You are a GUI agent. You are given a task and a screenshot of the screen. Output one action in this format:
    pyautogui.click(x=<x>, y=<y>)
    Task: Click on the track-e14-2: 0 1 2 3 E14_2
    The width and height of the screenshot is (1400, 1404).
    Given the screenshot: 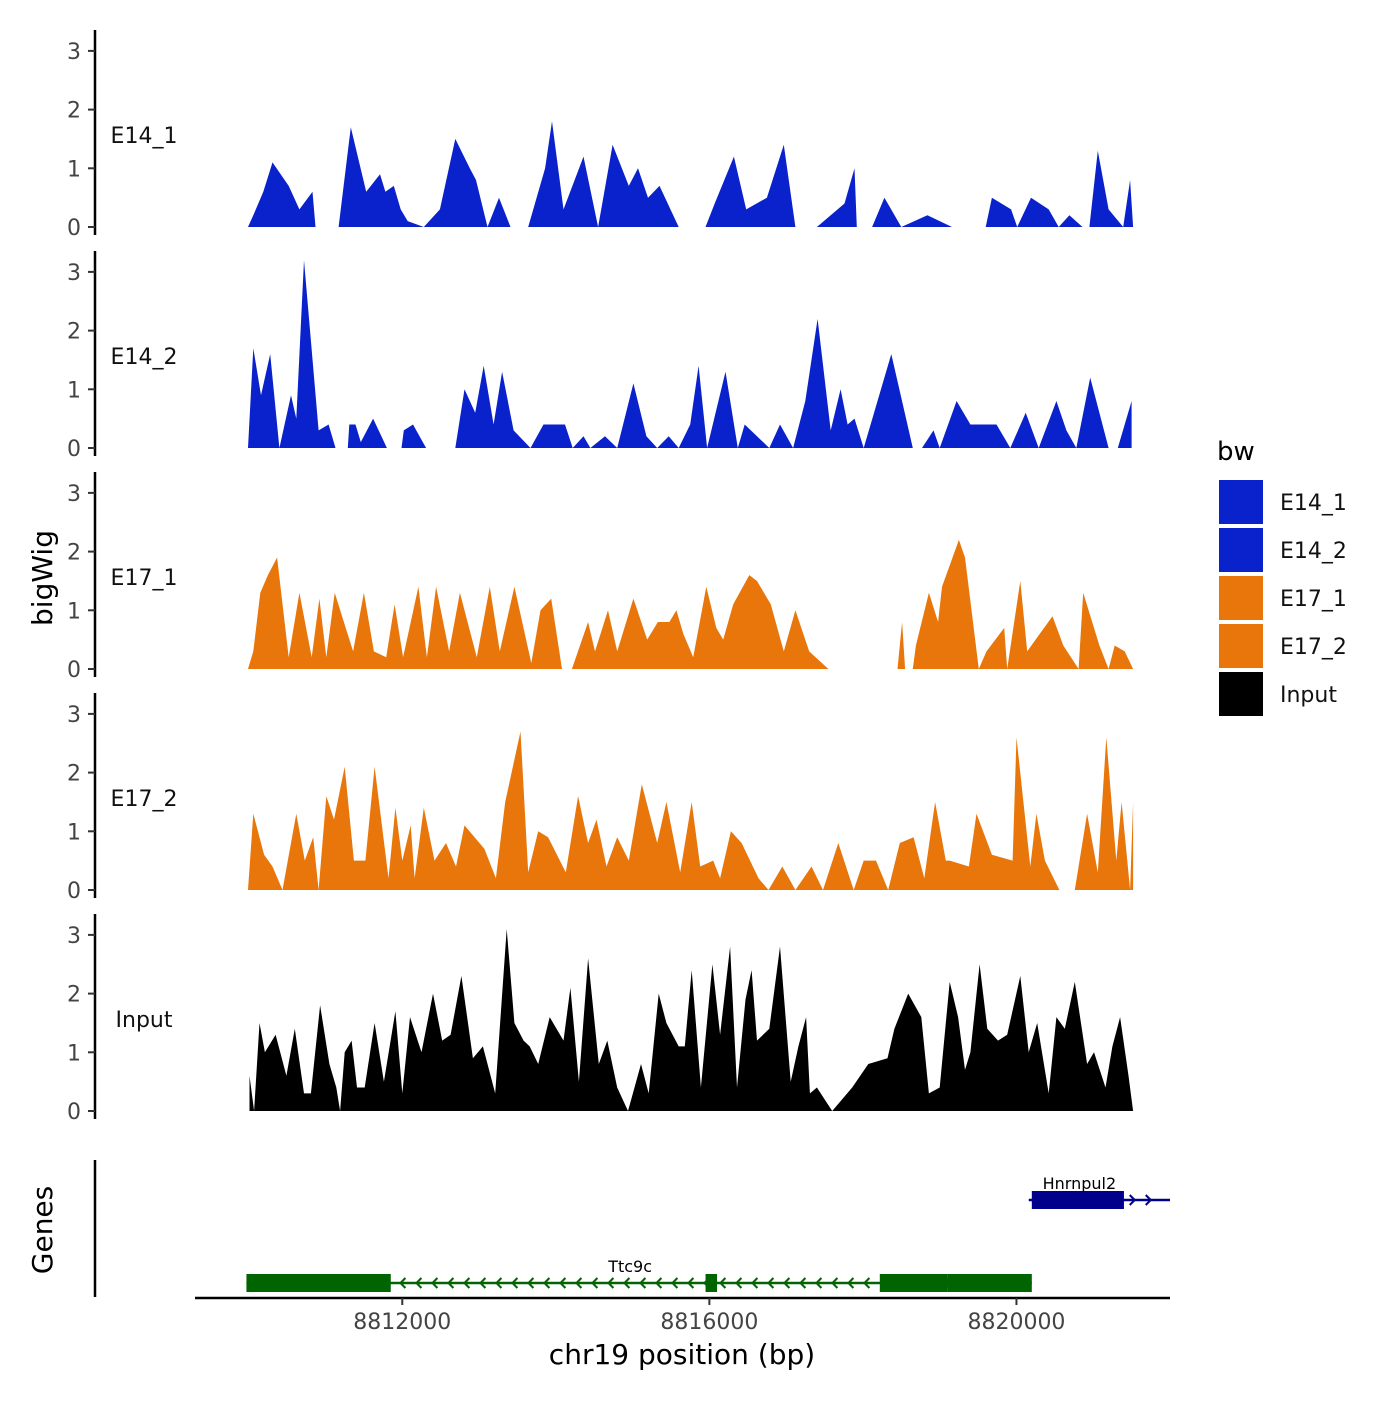 What is the action you would take?
    pyautogui.click(x=599, y=356)
    